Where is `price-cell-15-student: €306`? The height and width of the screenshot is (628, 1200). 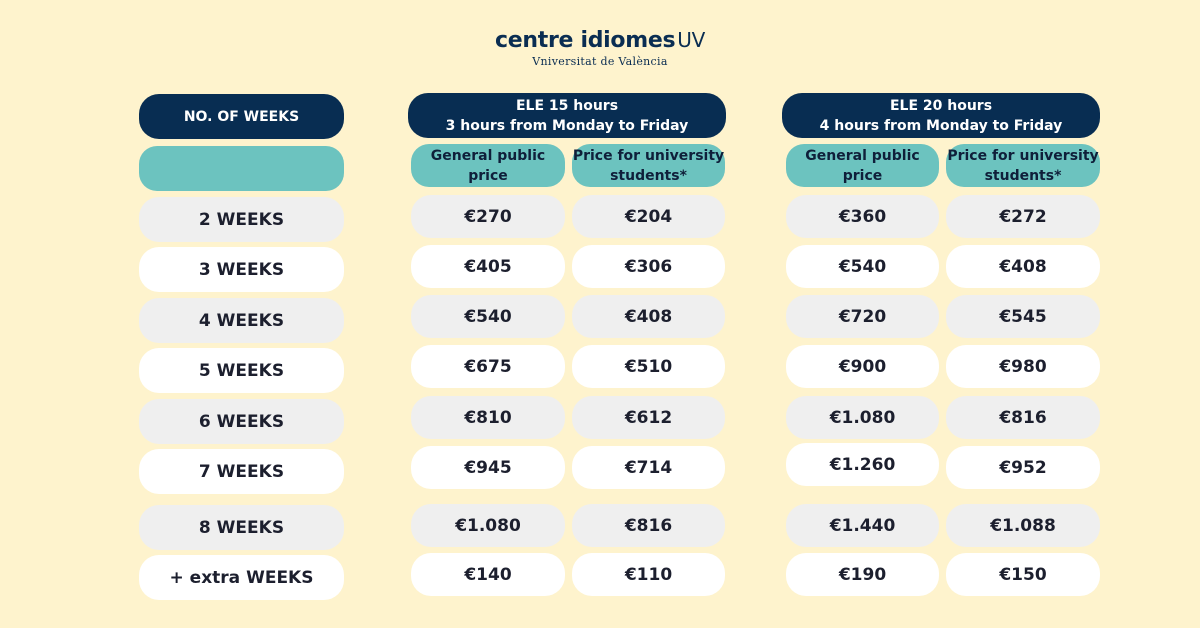
price-cell-15-student: €306 is located at coordinates (648, 266).